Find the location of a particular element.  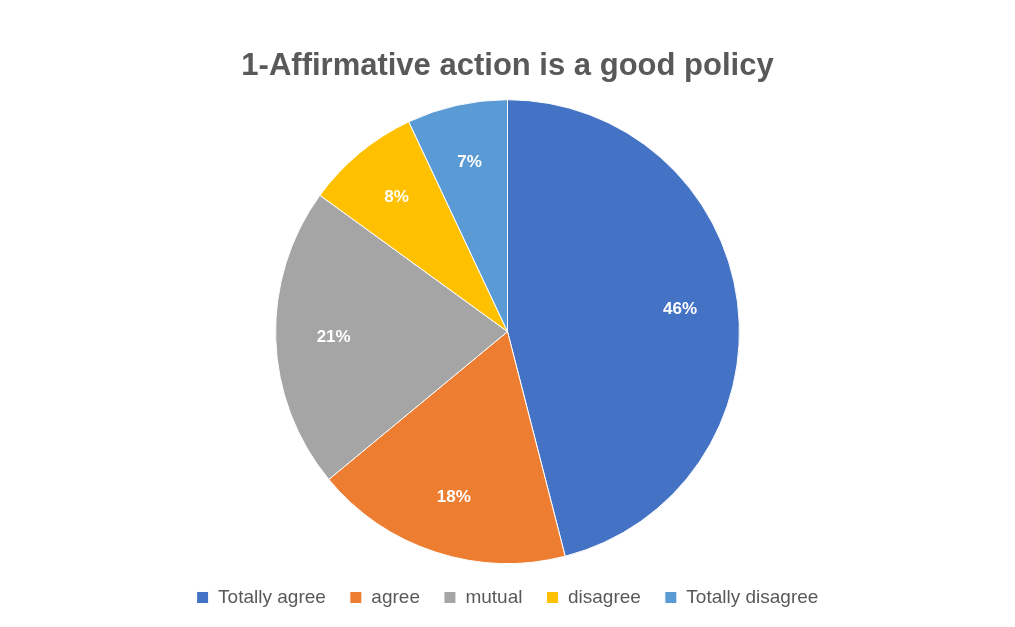

data-label: 7% is located at coordinates (469, 161).